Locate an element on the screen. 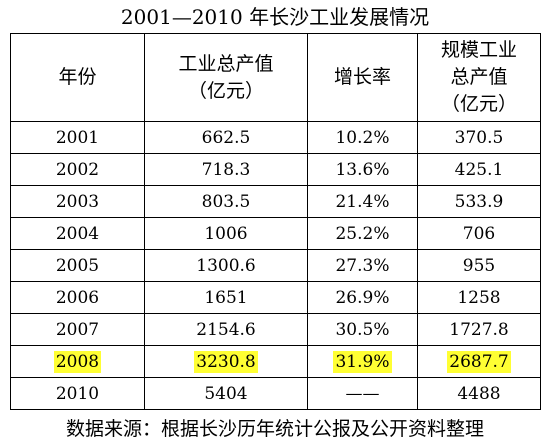 Image resolution: width=550 pixels, height=444 pixels. cell-scale-output-text: 1727.8 is located at coordinates (479, 329).